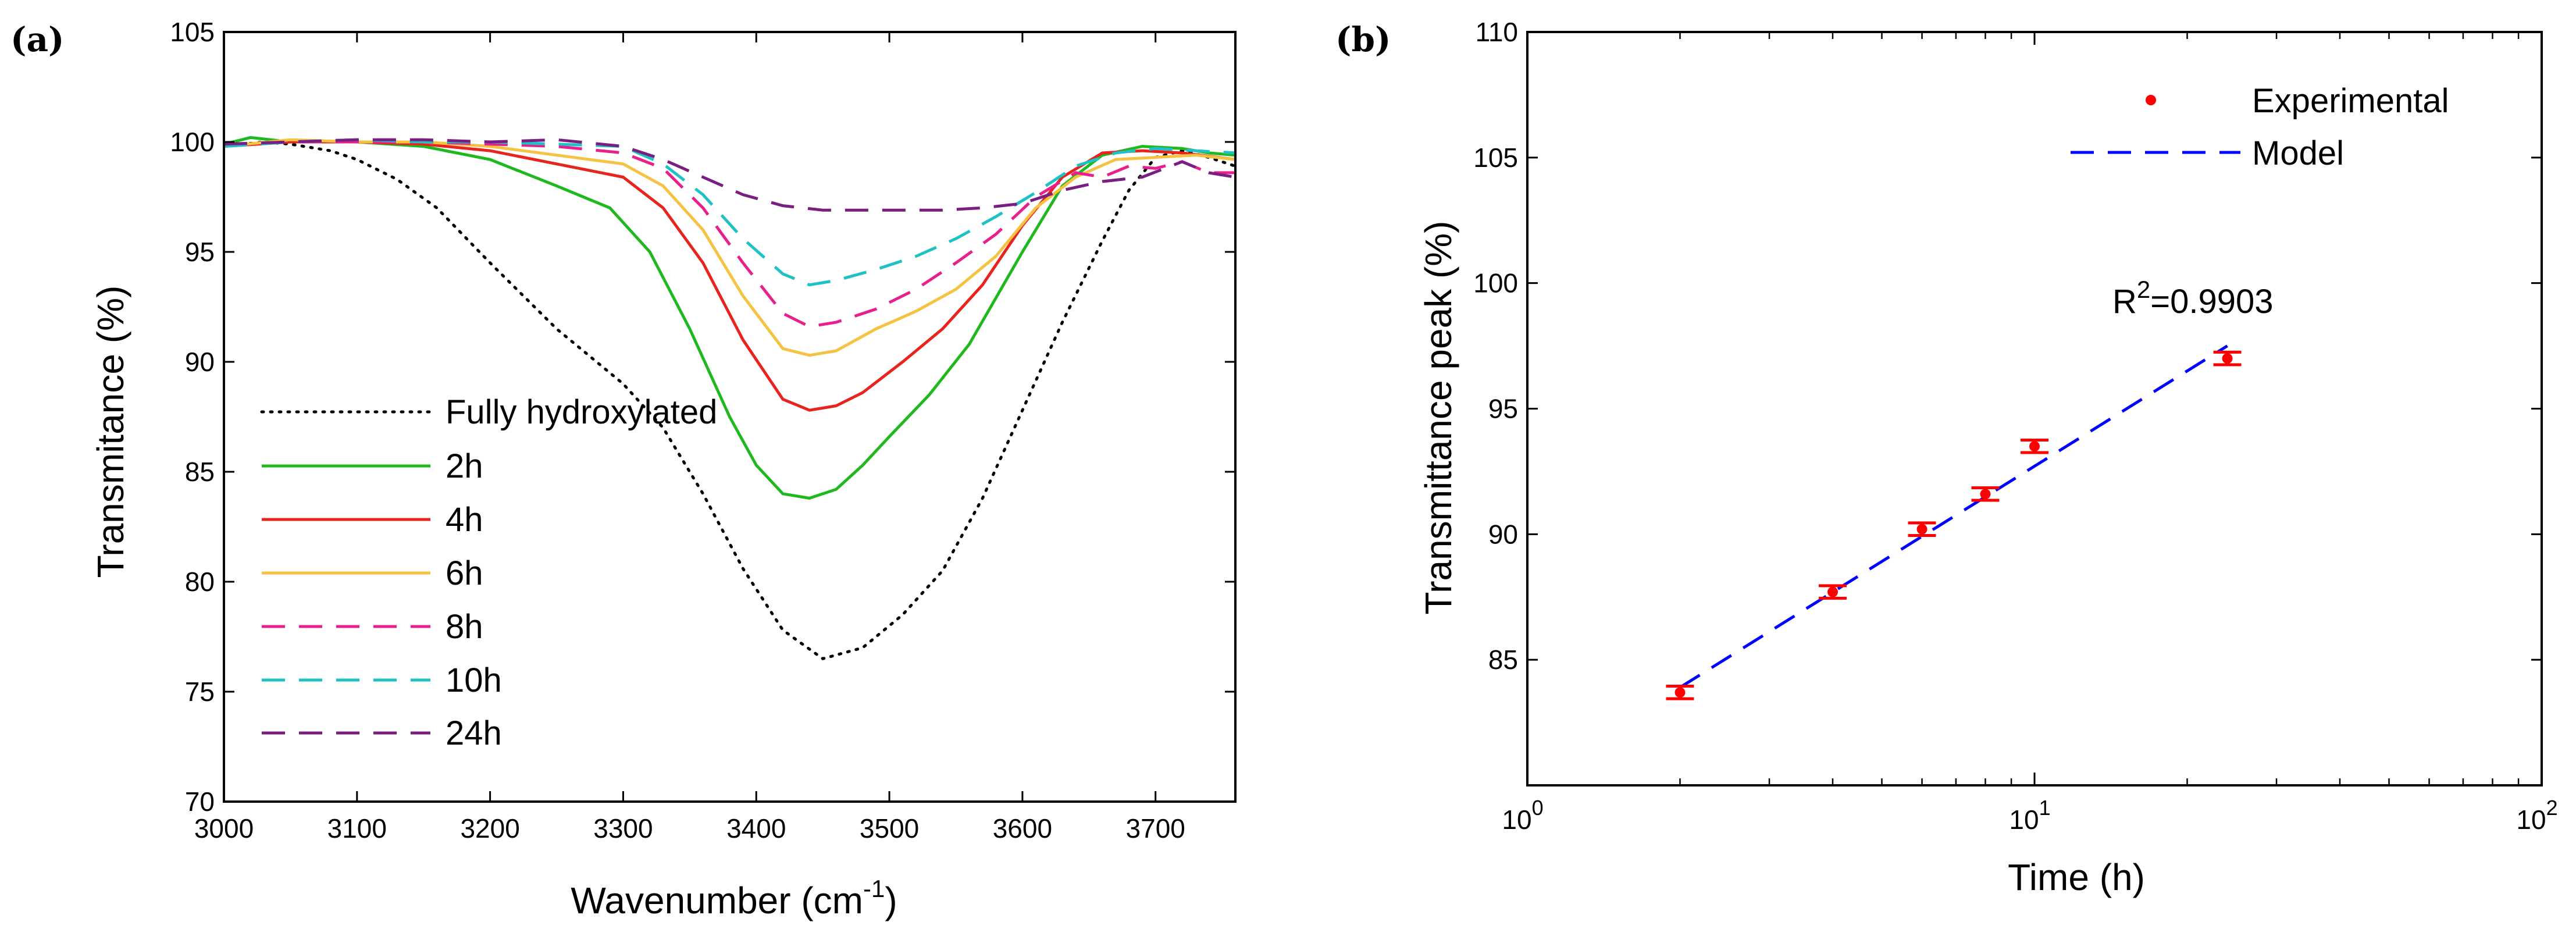  I want to click on panel-a-y-axis-label: Transmitance (%), so click(110, 432).